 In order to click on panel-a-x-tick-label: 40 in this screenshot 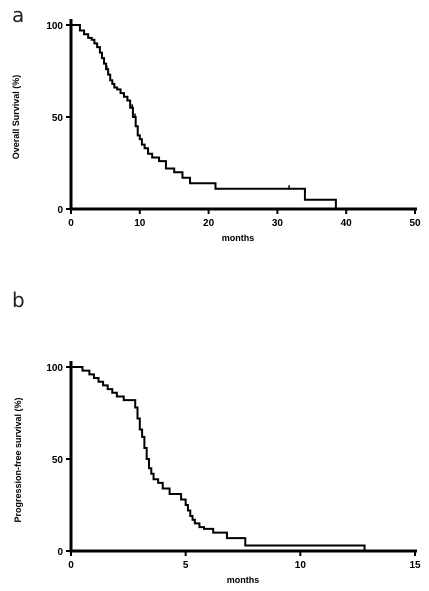, I will do `click(347, 223)`.